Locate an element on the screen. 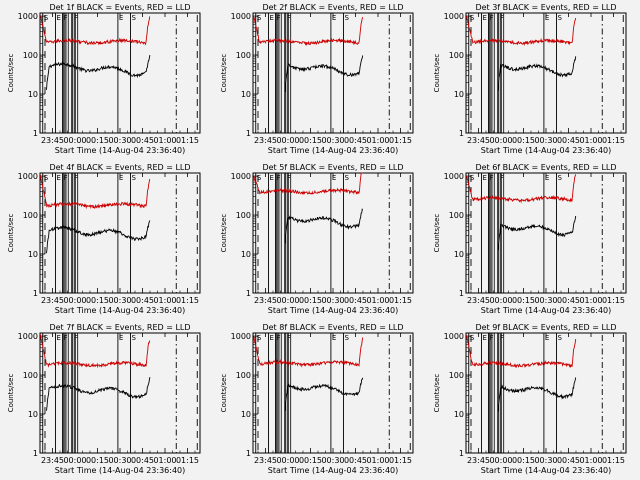  chart-title: Det 2f BLACK = Events, RED = LLD is located at coordinates (332, 7).